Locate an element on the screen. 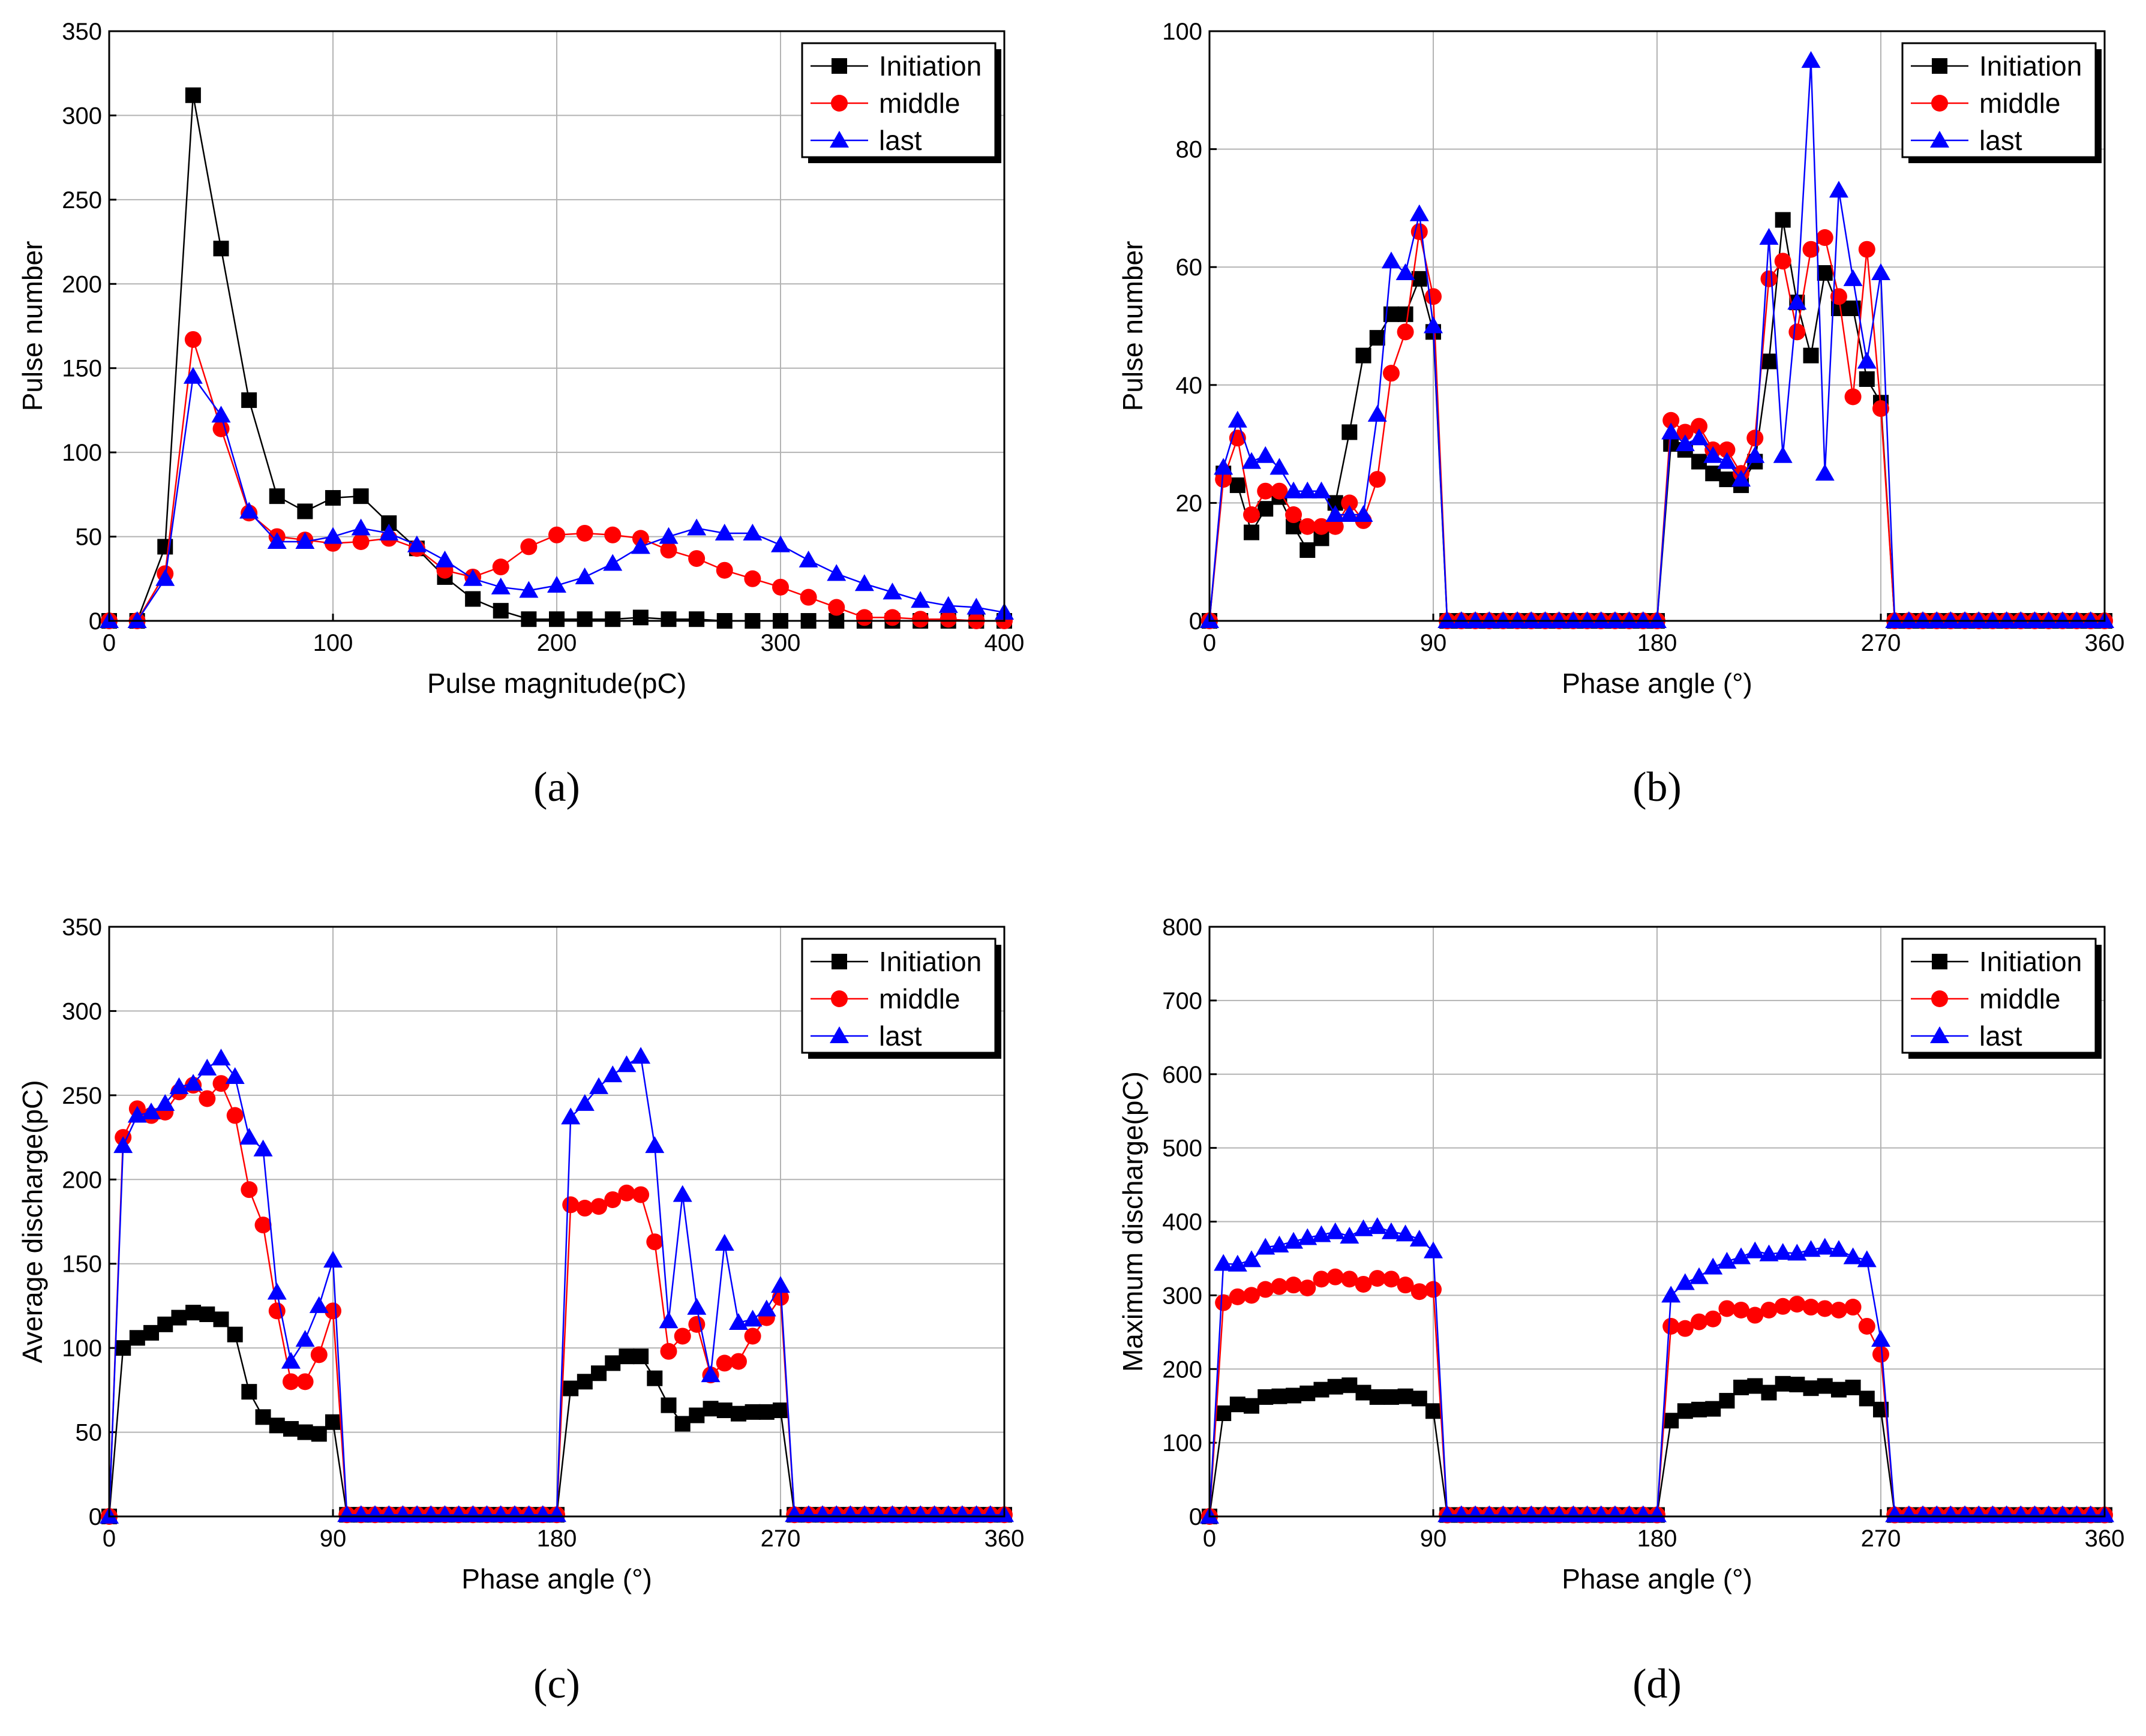 This screenshot has width=2146, height=1736. y-tick-label: 50 is located at coordinates (89, 537).